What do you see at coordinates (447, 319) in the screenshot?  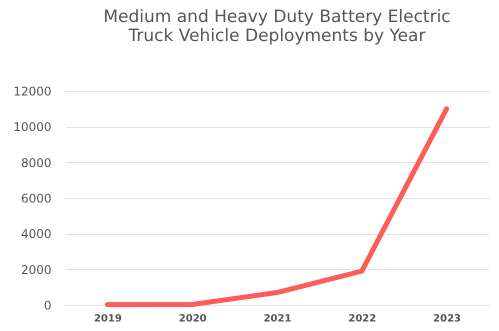 I see `x-tick-label: 2023` at bounding box center [447, 319].